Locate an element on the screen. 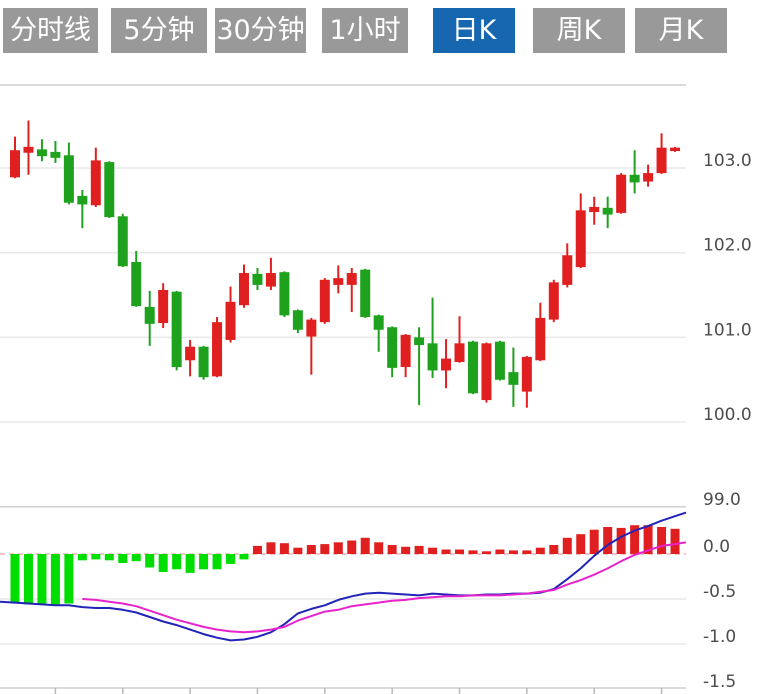  macd-axis-label: 0.0 is located at coordinates (716, 547).